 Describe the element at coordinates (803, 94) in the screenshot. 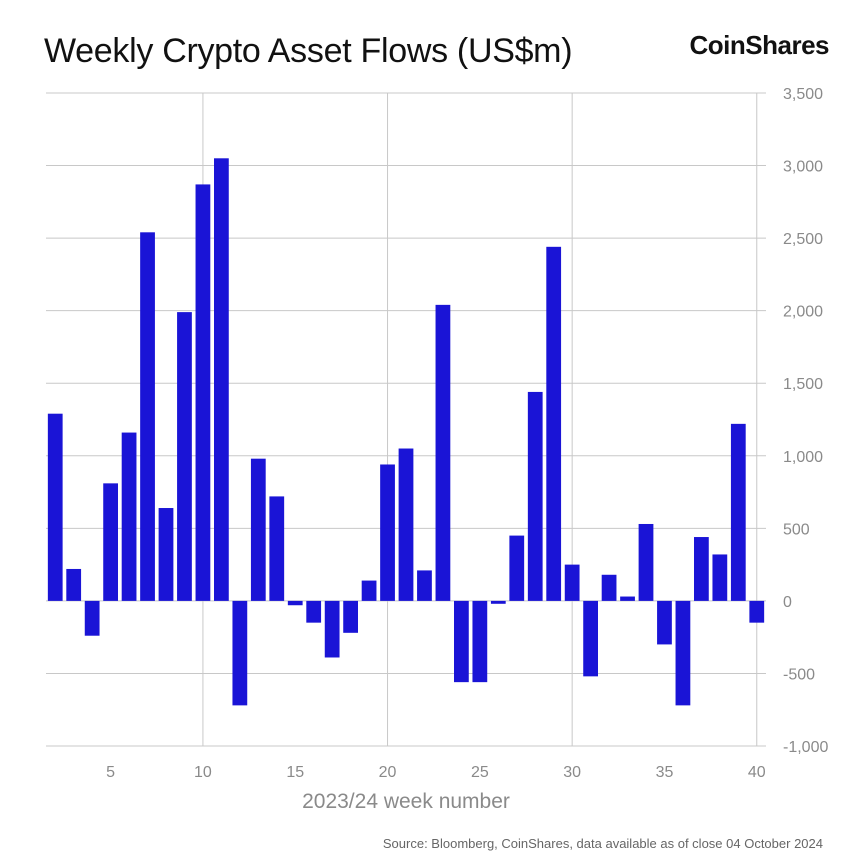

I see `y-tick-label: 3,500` at that location.